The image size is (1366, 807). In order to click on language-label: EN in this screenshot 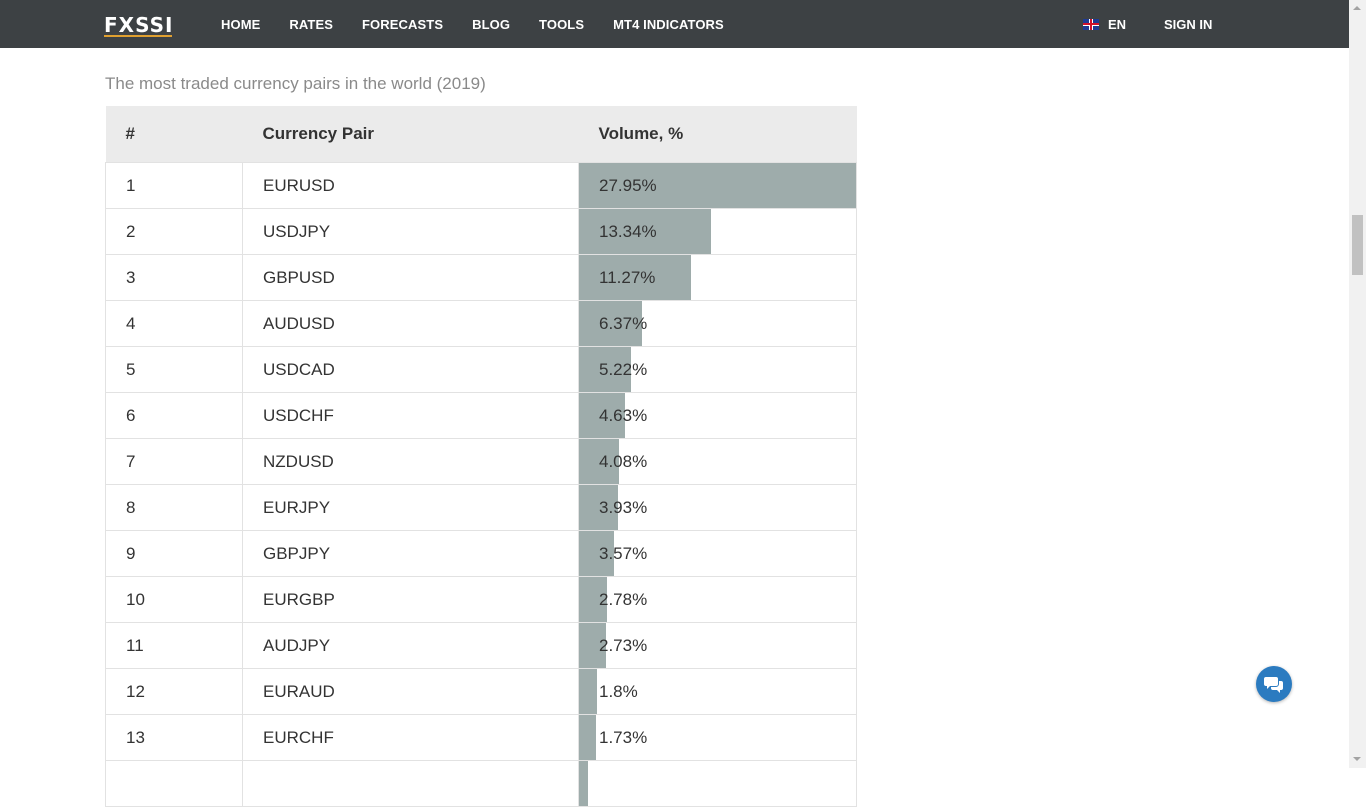, I will do `click(1117, 24)`.